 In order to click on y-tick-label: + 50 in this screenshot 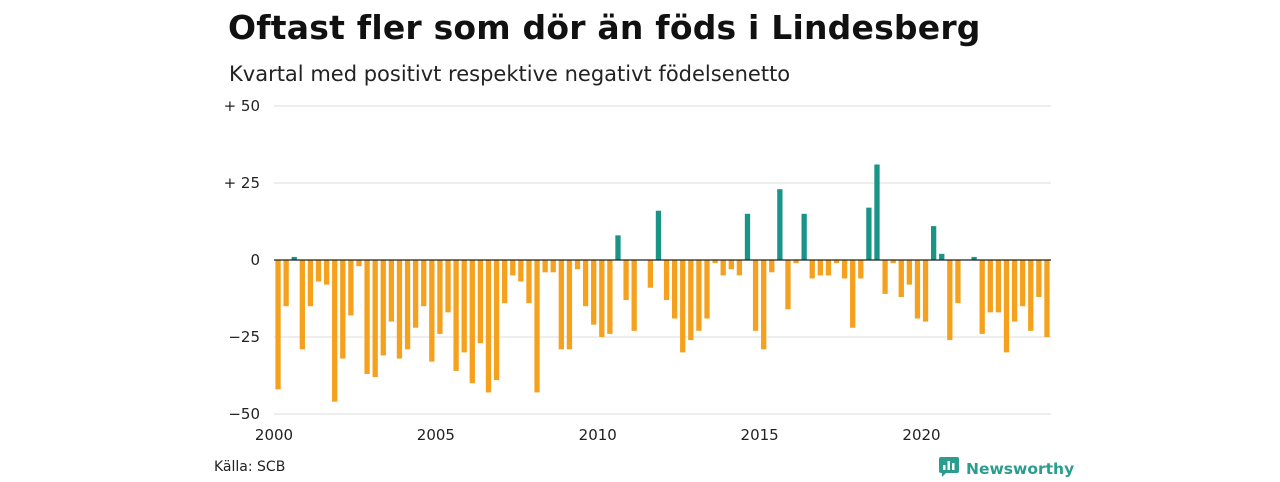, I will do `click(242, 106)`.